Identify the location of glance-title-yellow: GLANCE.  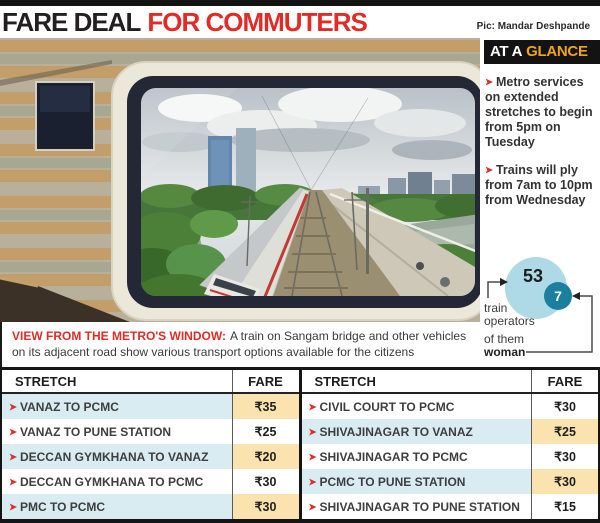
(557, 51).